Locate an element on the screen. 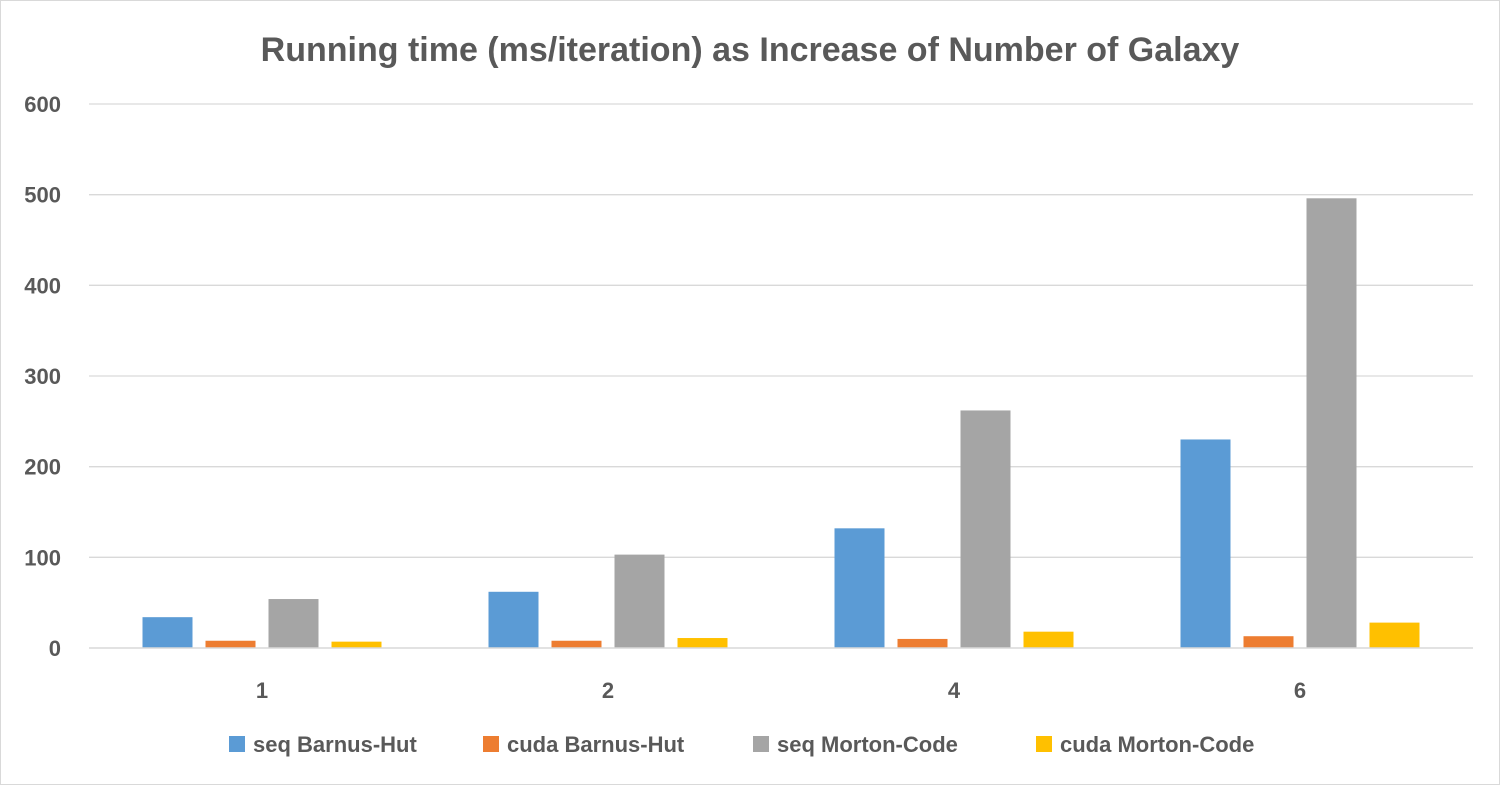  legend-label: cuda Morton-Code is located at coordinates (1157, 744).